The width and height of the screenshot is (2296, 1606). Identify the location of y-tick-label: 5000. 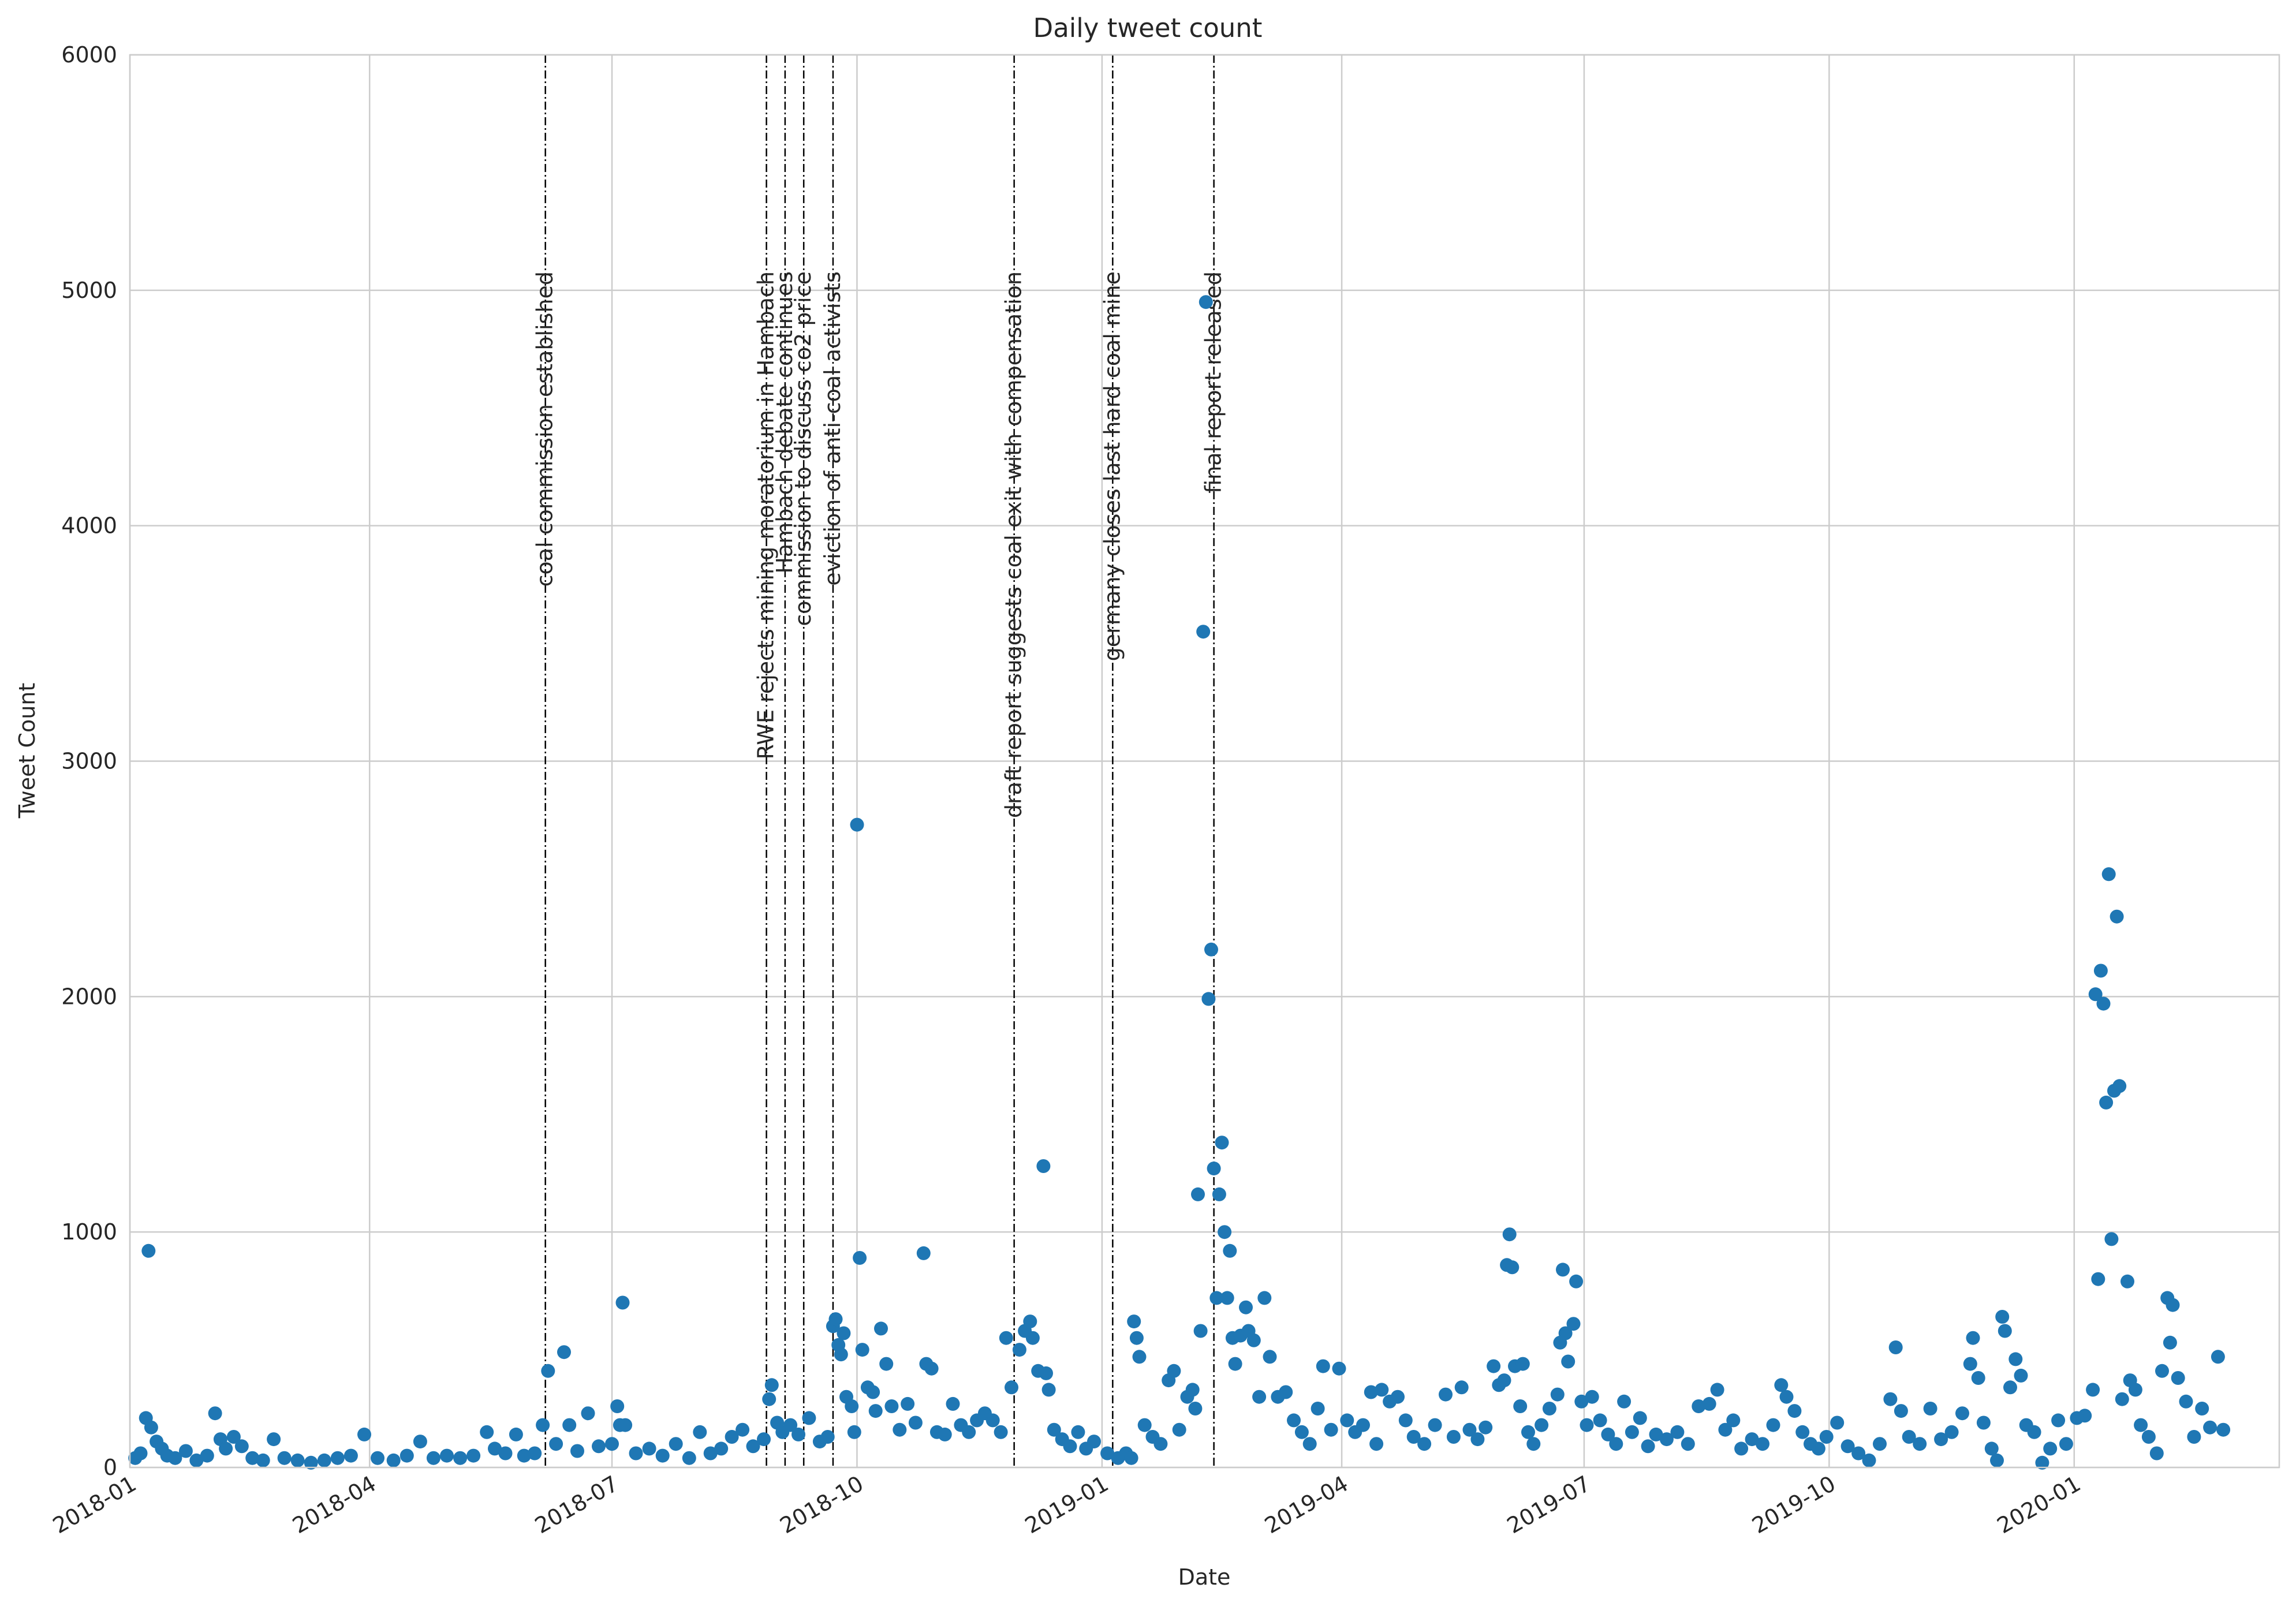
(89, 290).